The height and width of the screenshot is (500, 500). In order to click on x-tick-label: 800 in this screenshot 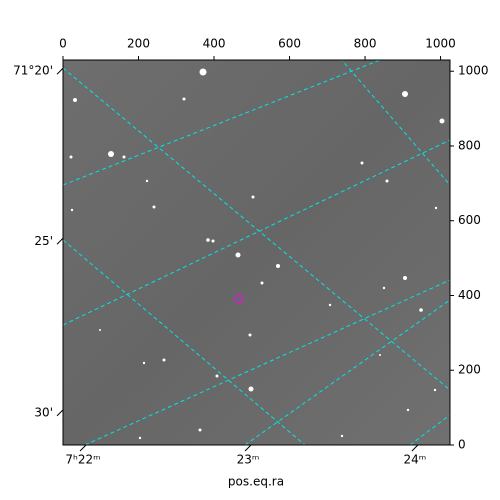, I will do `click(365, 44)`.